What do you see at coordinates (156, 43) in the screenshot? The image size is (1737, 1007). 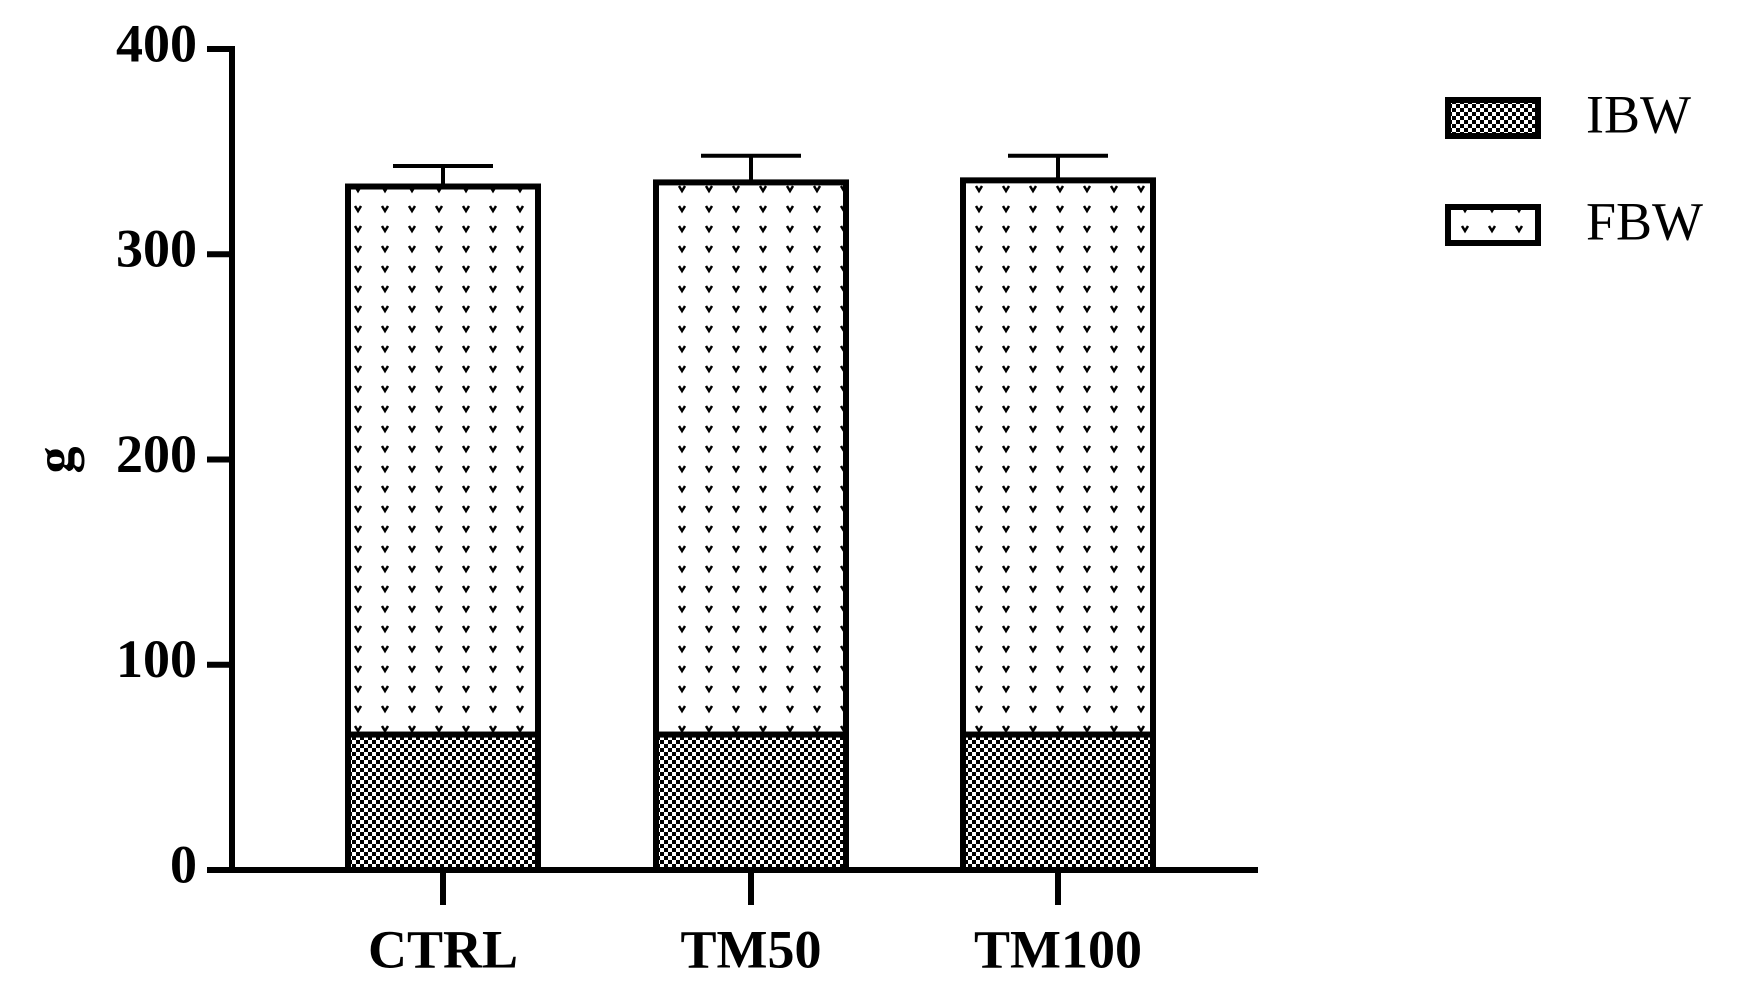 I see `y-tick-label: 400` at bounding box center [156, 43].